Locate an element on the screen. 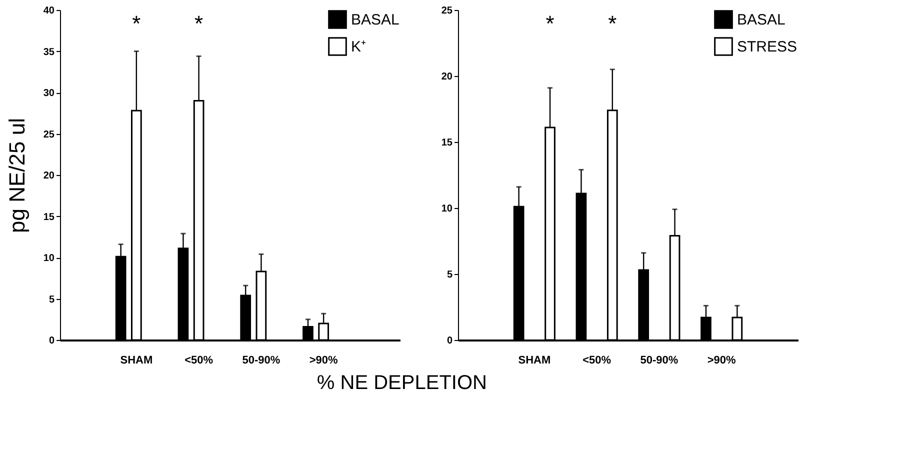 Image resolution: width=910 pixels, height=457 pixels. legend-label: STRESS is located at coordinates (767, 47).